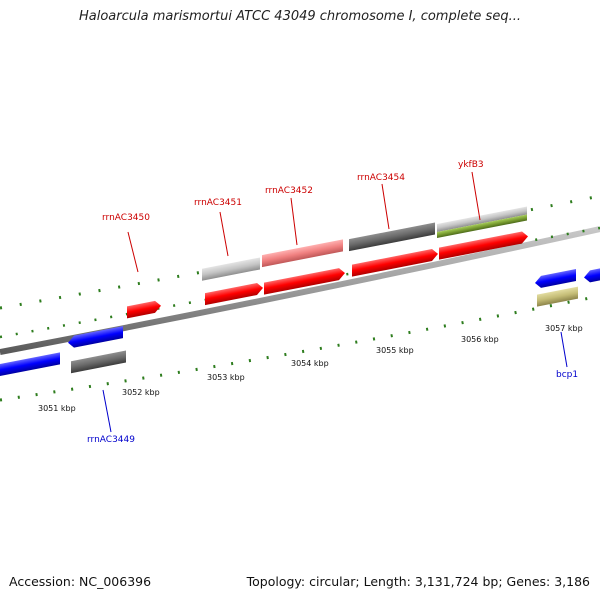  I want to click on cog-bar-ykfB3-olive, so click(482, 226).